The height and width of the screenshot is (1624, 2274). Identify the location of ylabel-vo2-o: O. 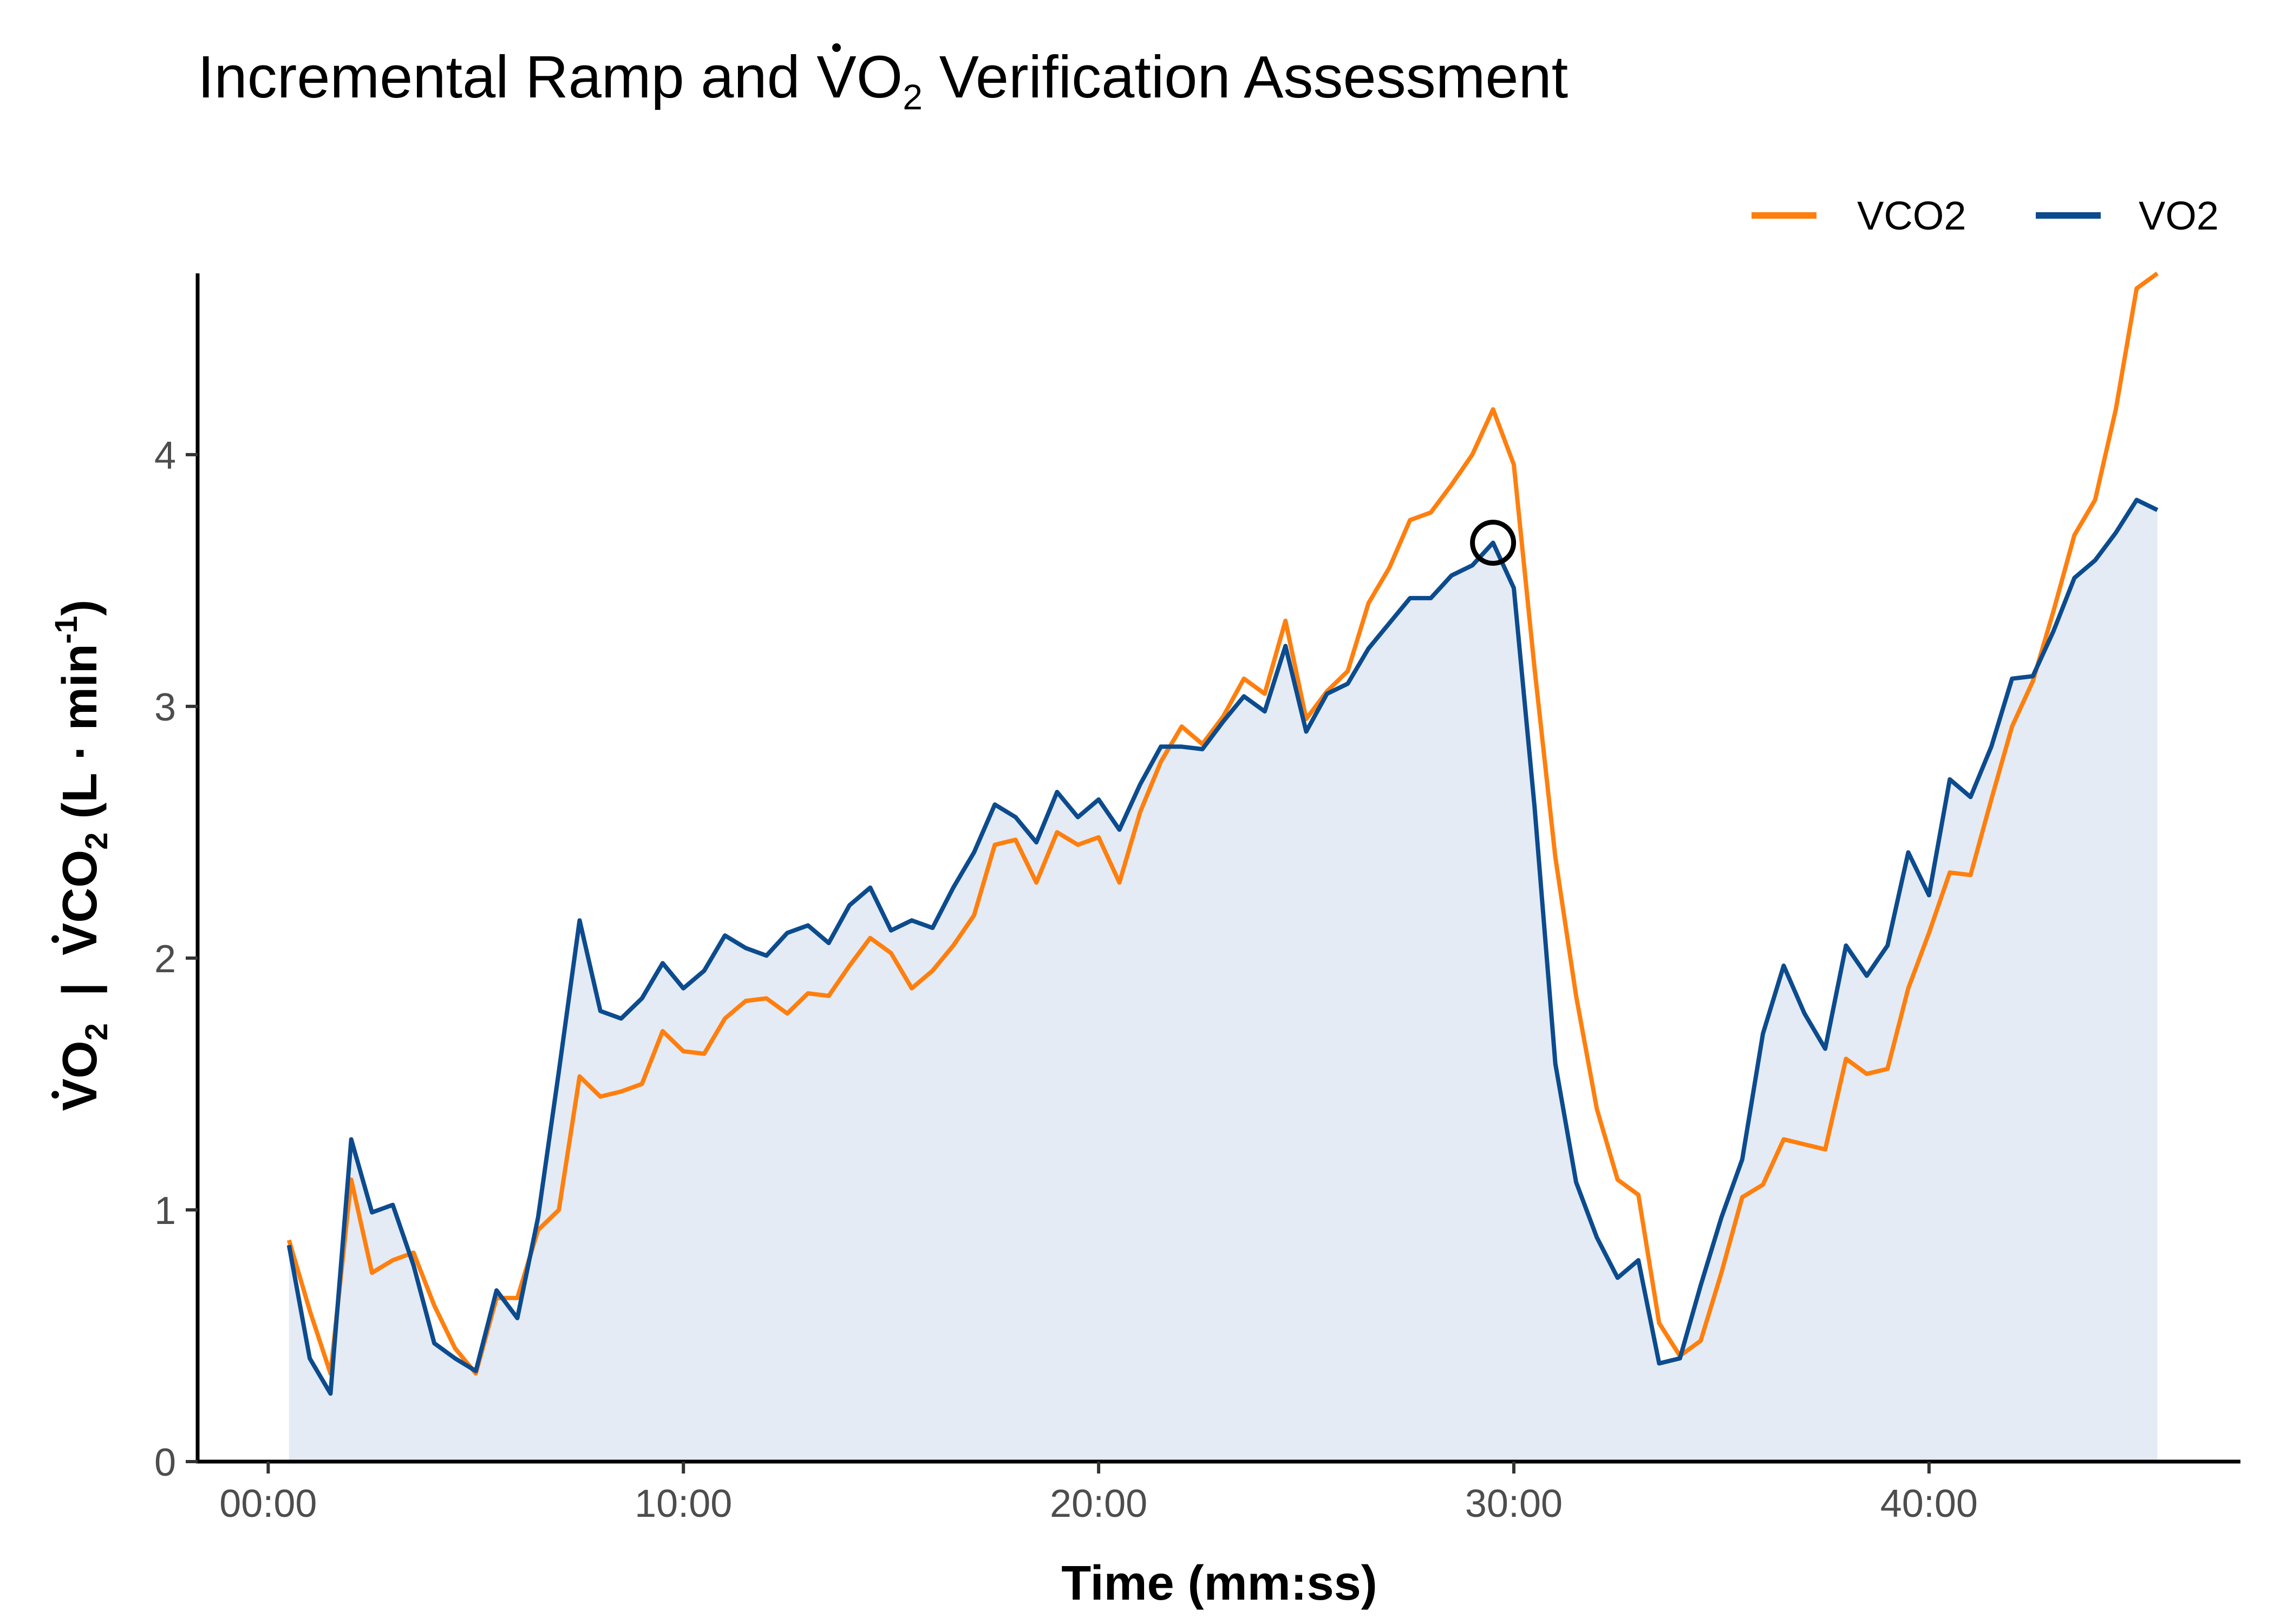
(80, 1059).